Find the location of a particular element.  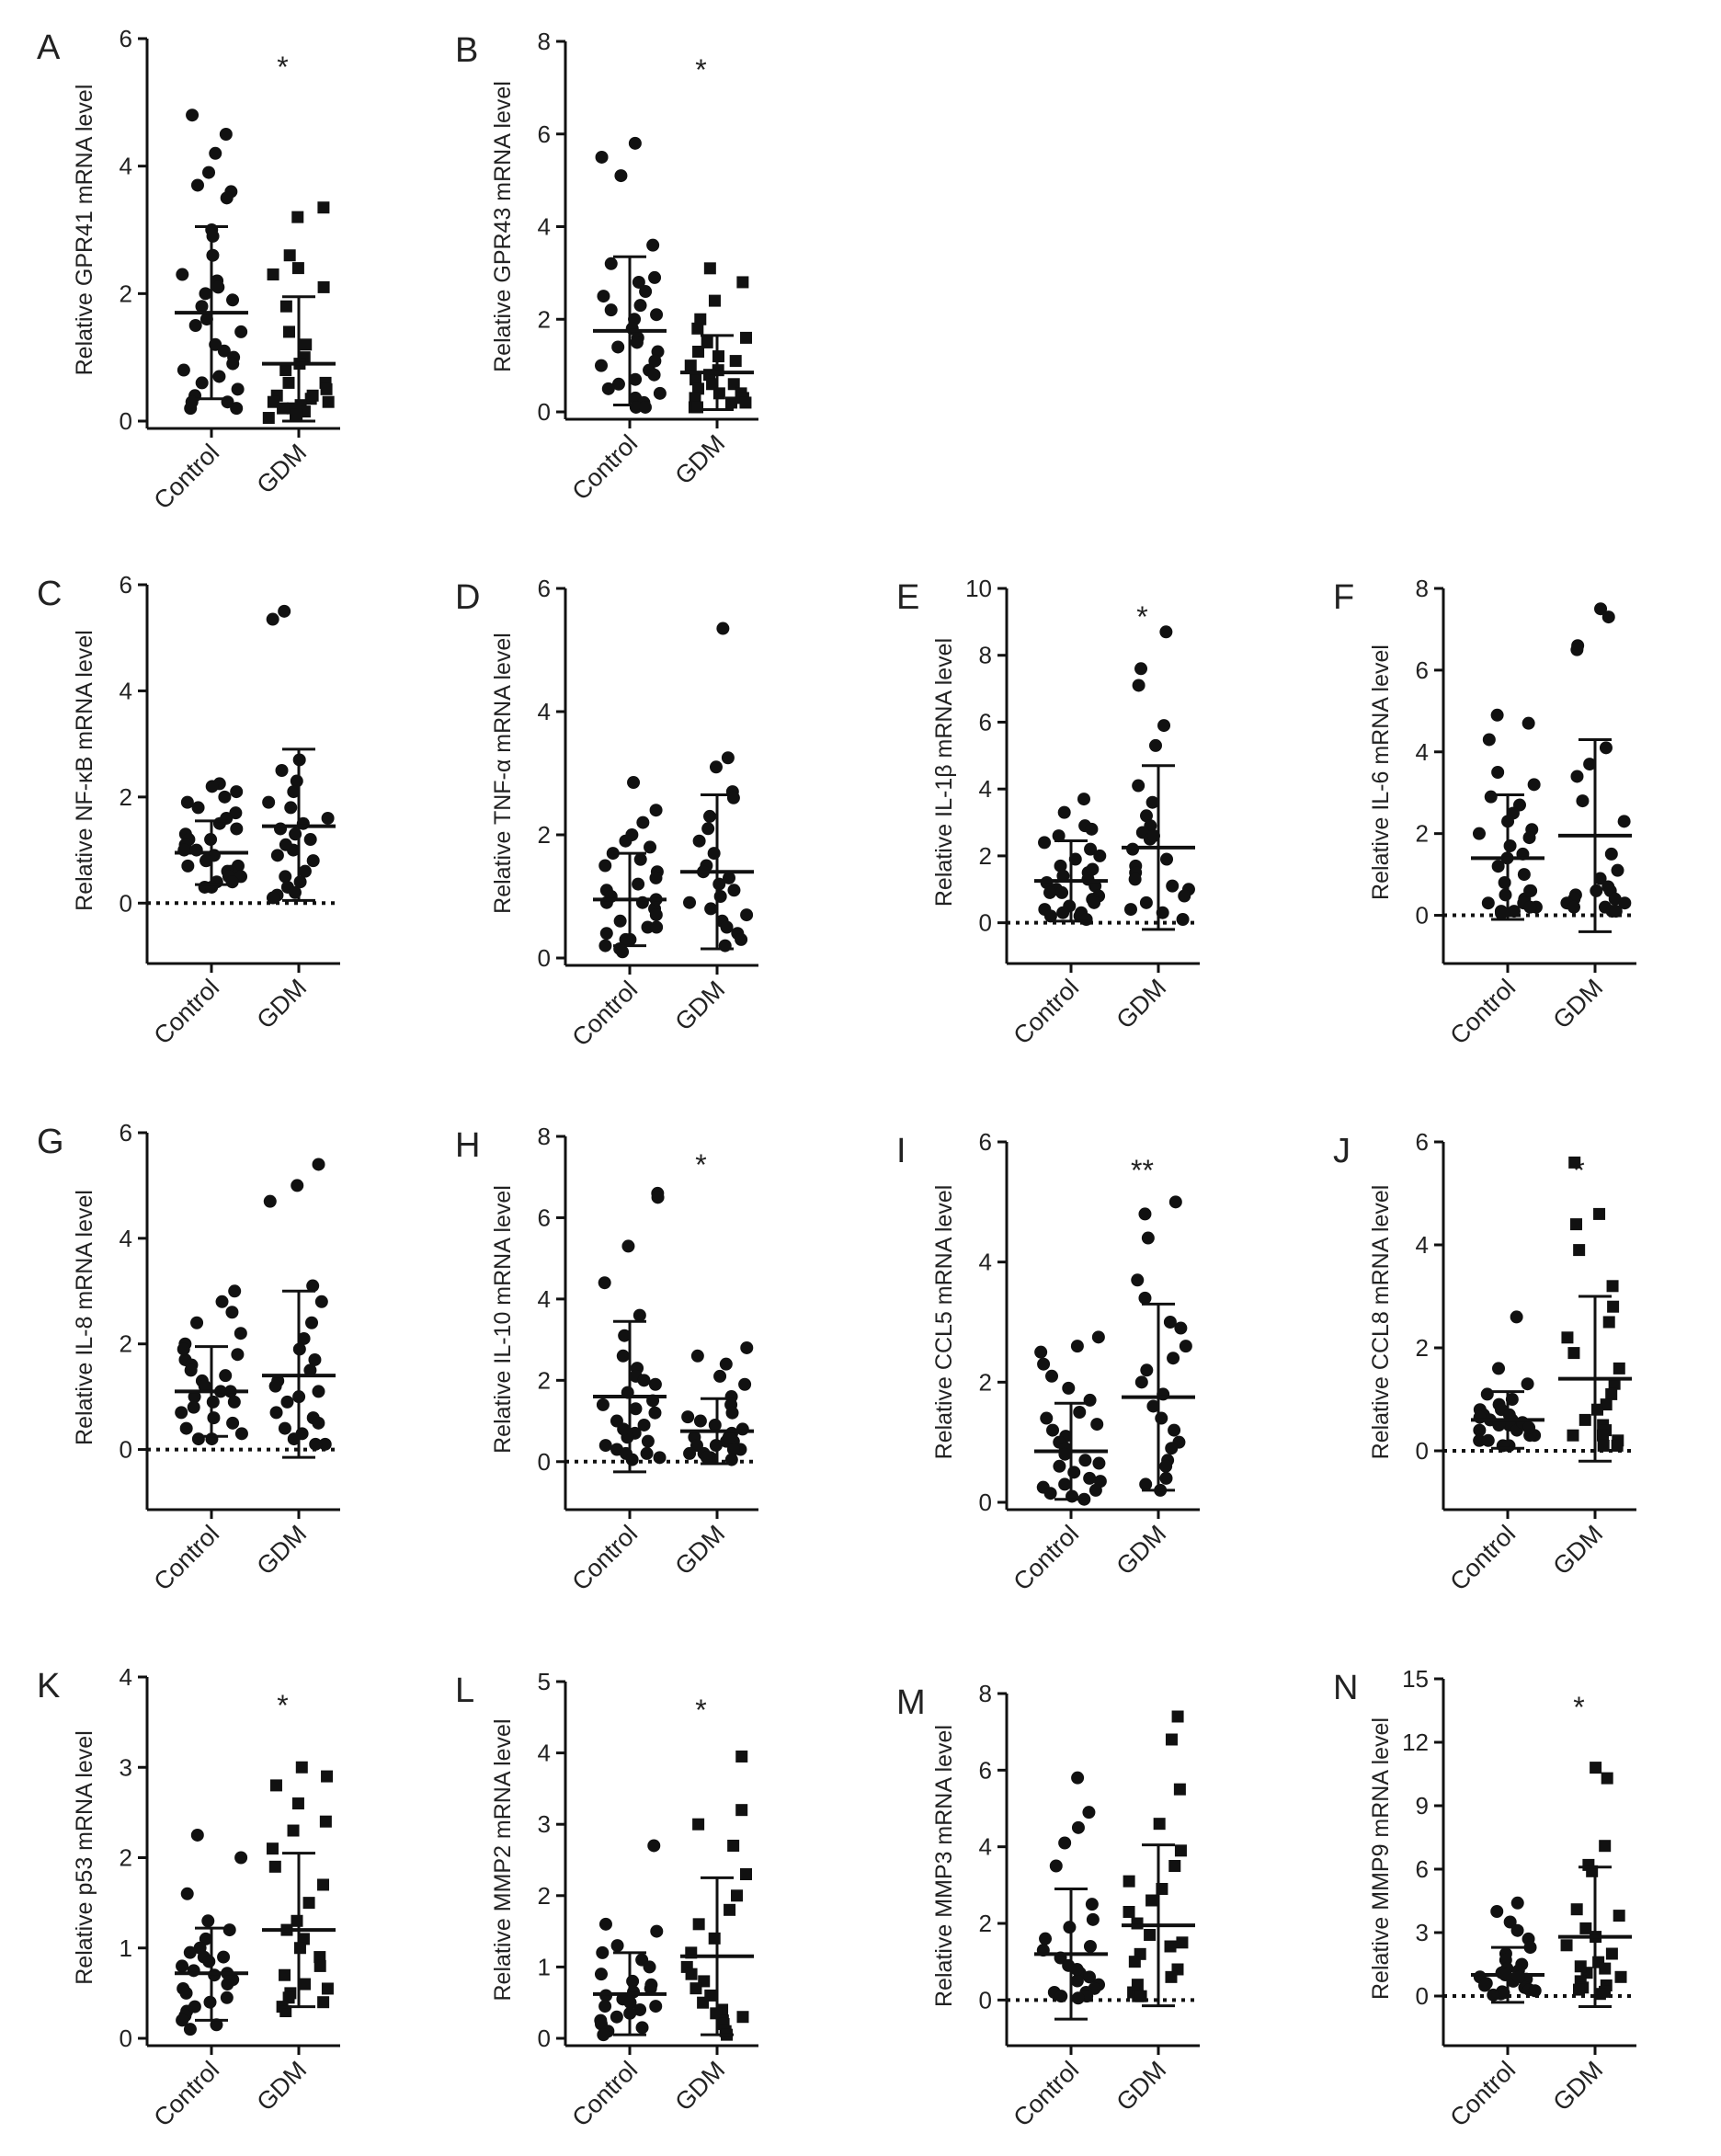

panel-letter: E is located at coordinates (907, 597).